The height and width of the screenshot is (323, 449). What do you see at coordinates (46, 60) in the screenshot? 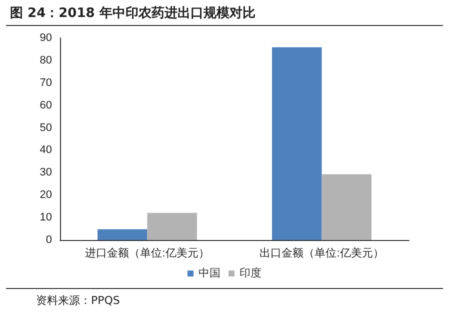
I see `y-tick-label: 80` at bounding box center [46, 60].